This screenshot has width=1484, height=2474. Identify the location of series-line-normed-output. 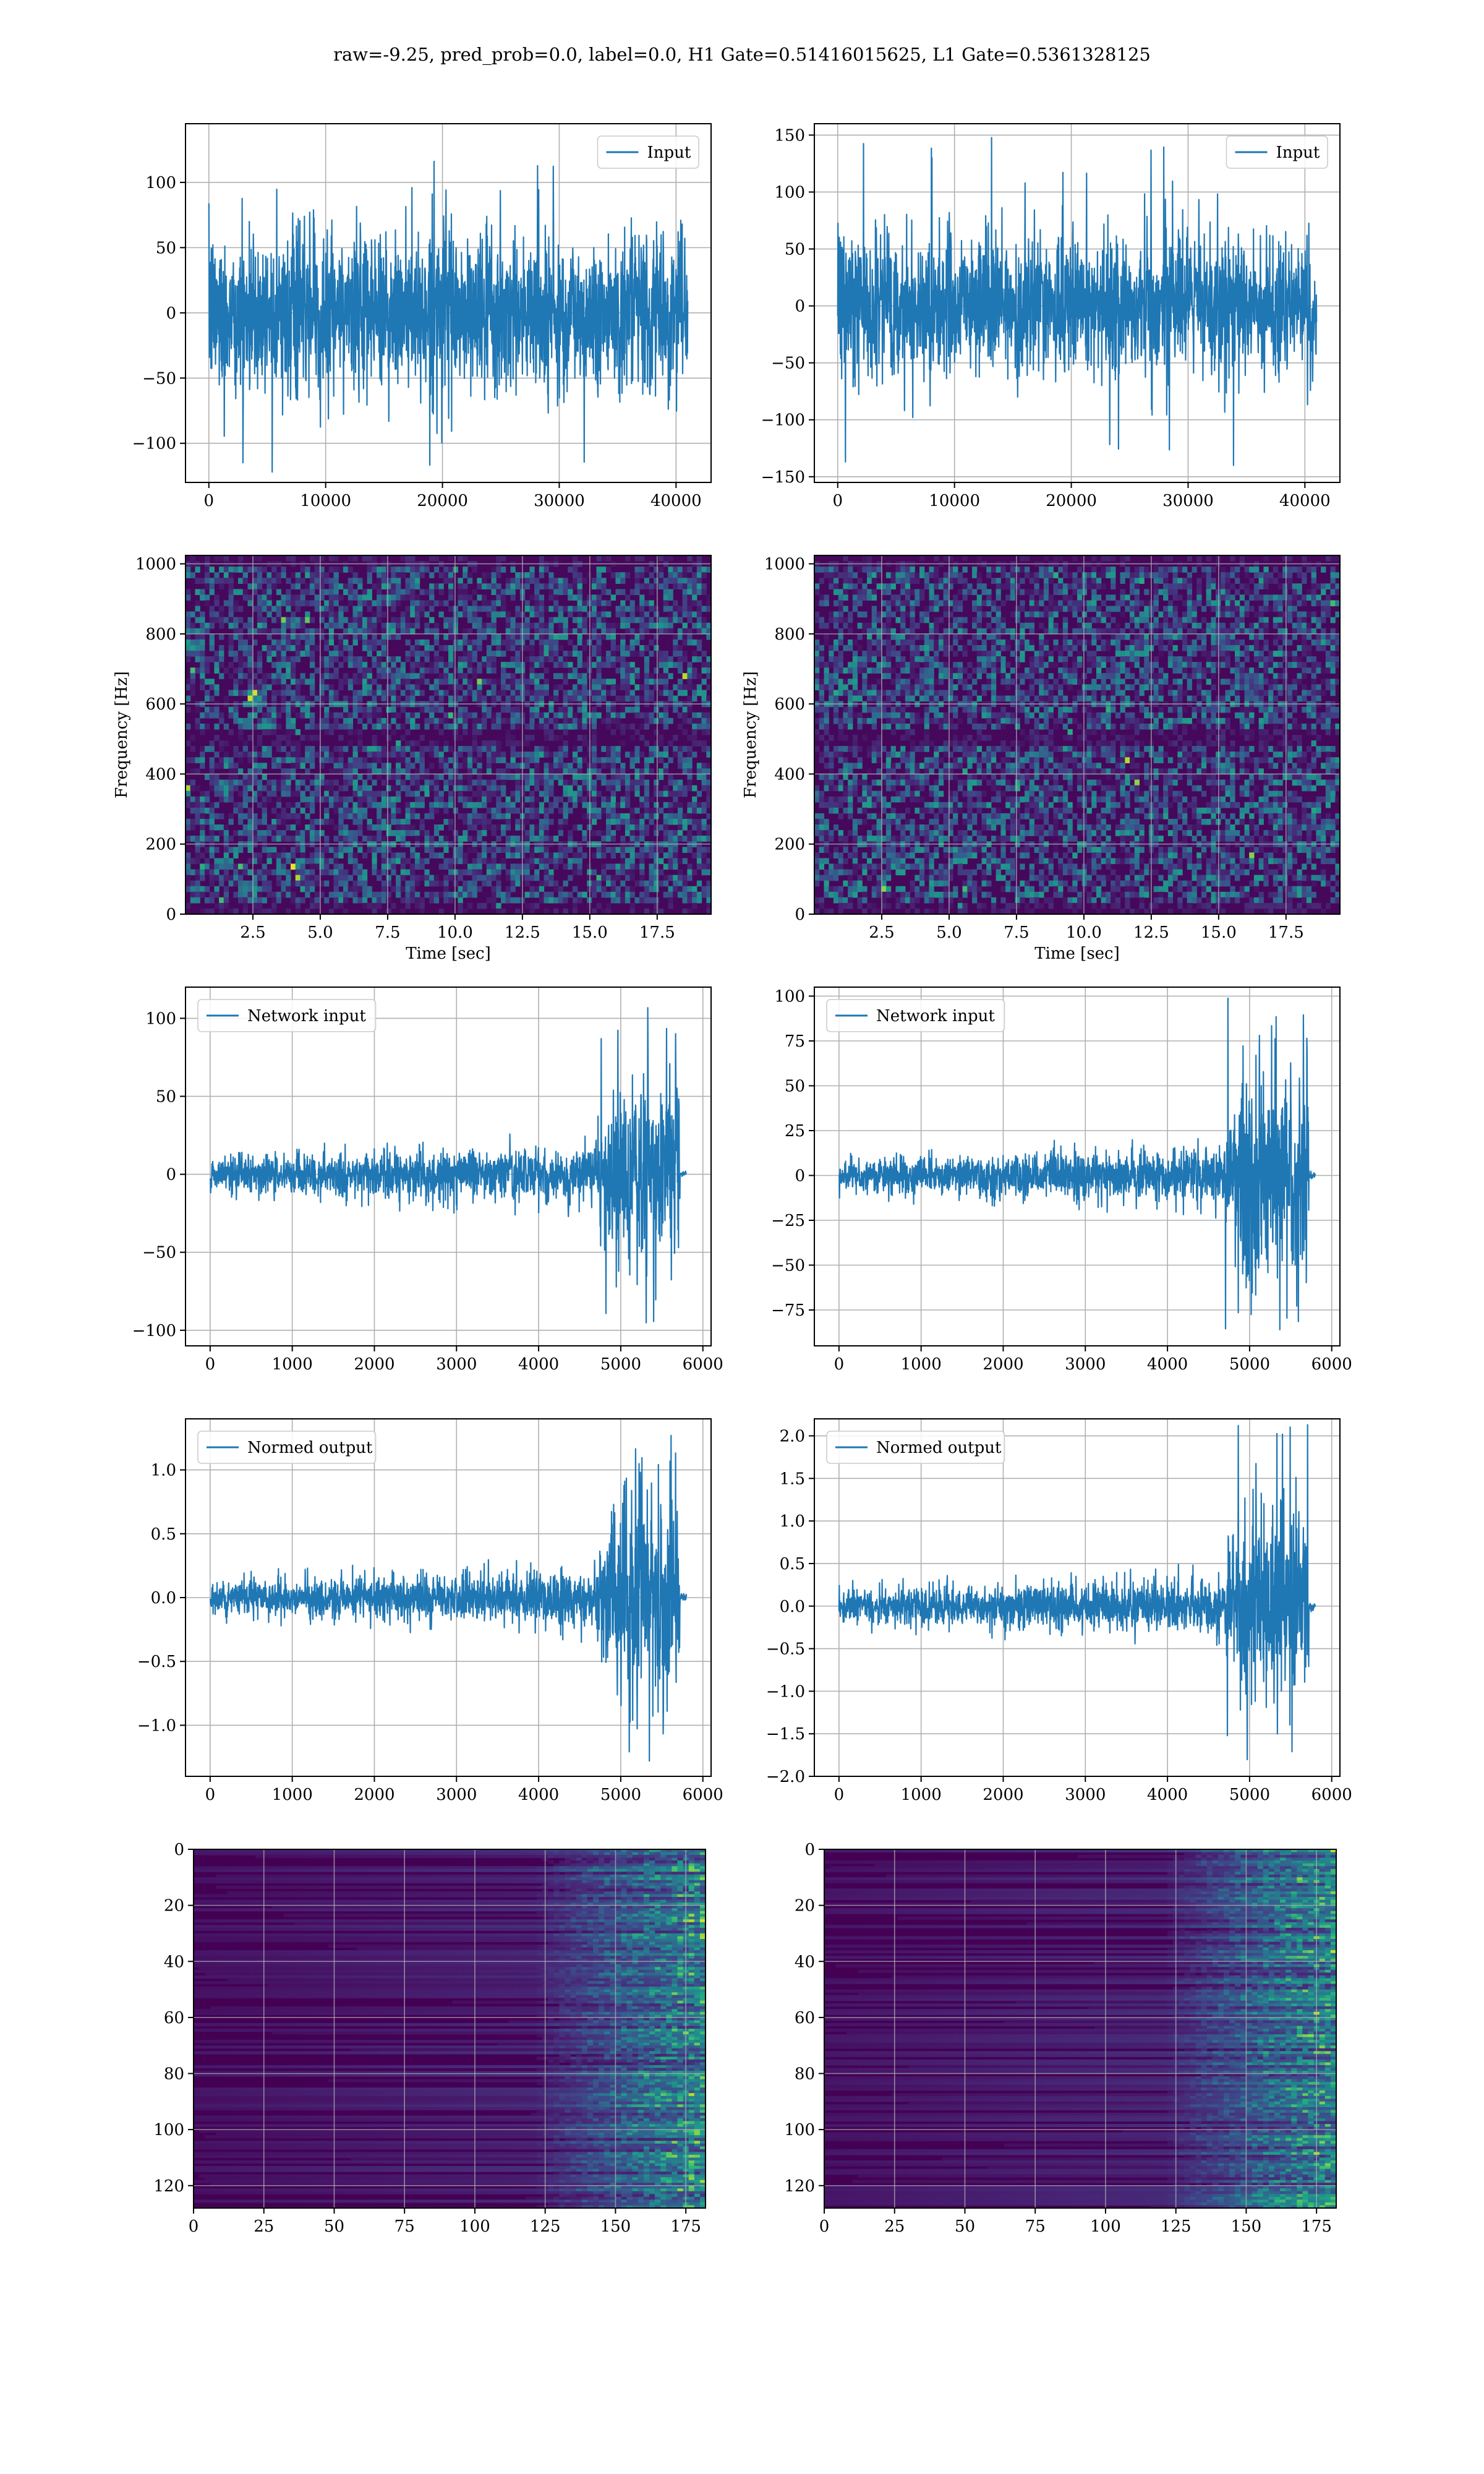
(448, 1598).